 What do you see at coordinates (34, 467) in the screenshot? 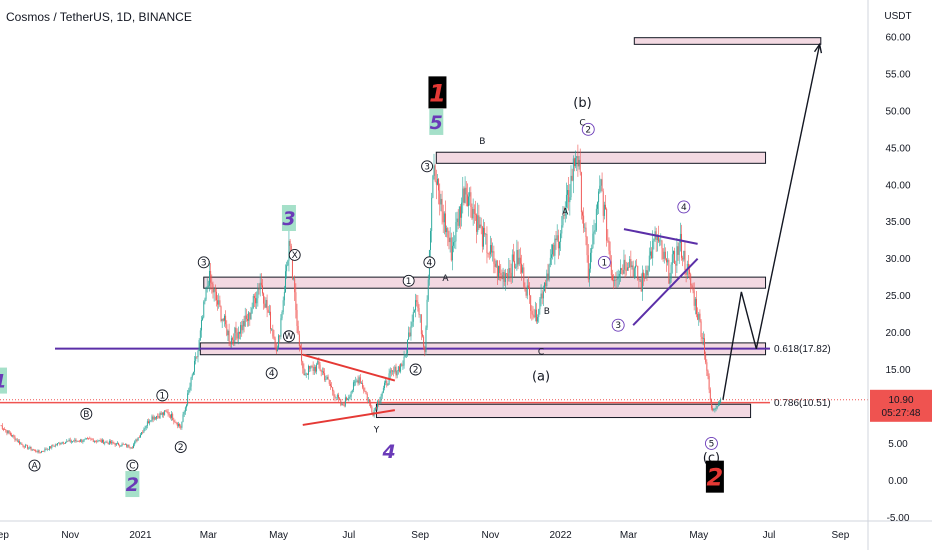
I see `wave-circle-label: A` at bounding box center [34, 467].